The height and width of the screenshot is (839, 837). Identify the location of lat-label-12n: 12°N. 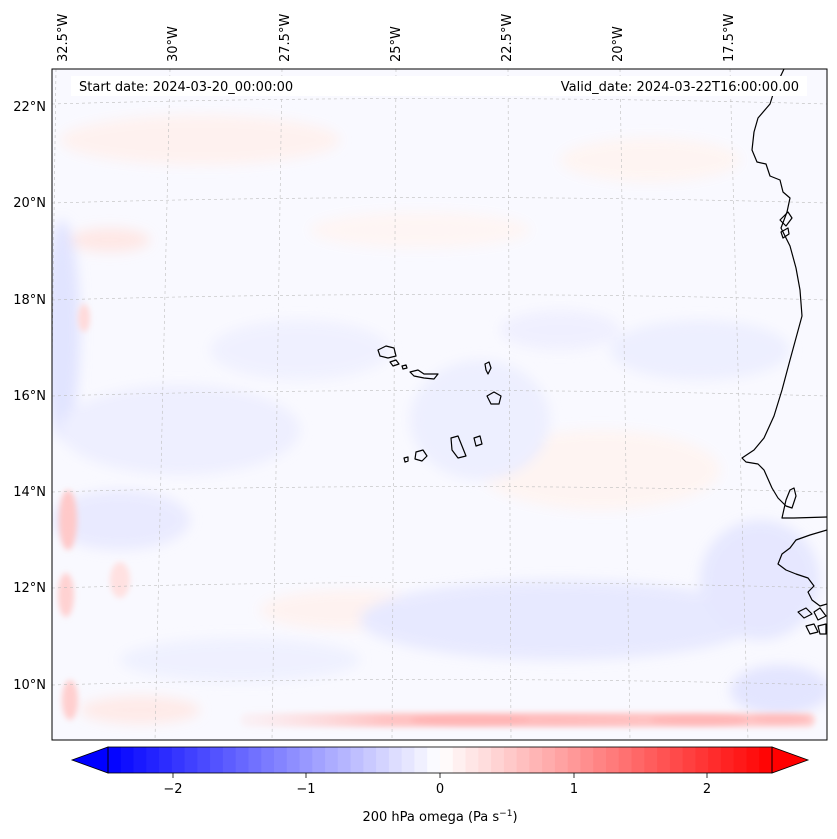
(29, 588).